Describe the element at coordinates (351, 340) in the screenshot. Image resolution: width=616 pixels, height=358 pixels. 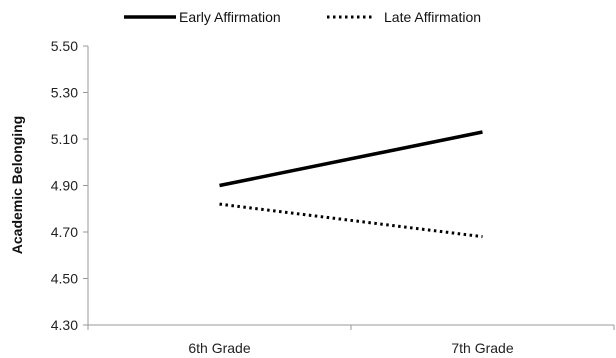
I see `x-ticks: 6th Grade 7th Grade` at that location.